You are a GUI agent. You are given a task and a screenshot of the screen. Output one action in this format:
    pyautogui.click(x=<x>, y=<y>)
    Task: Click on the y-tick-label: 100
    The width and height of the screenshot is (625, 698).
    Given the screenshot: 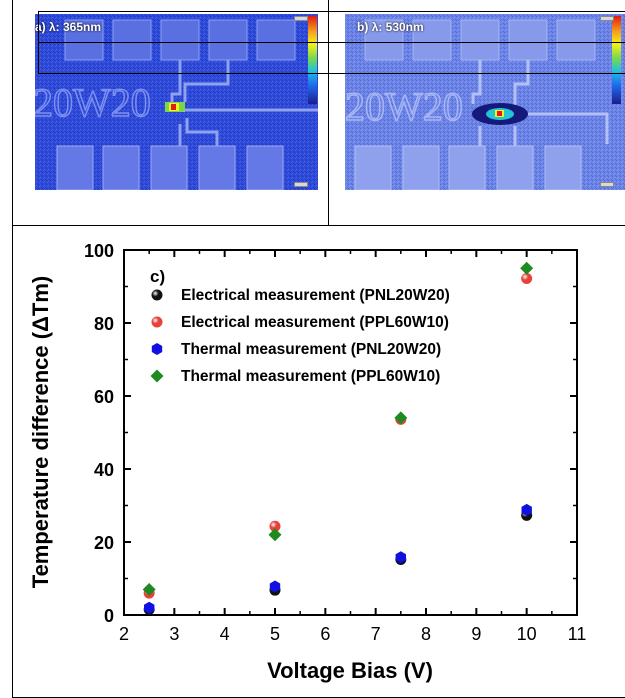 What is the action you would take?
    pyautogui.click(x=99, y=251)
    